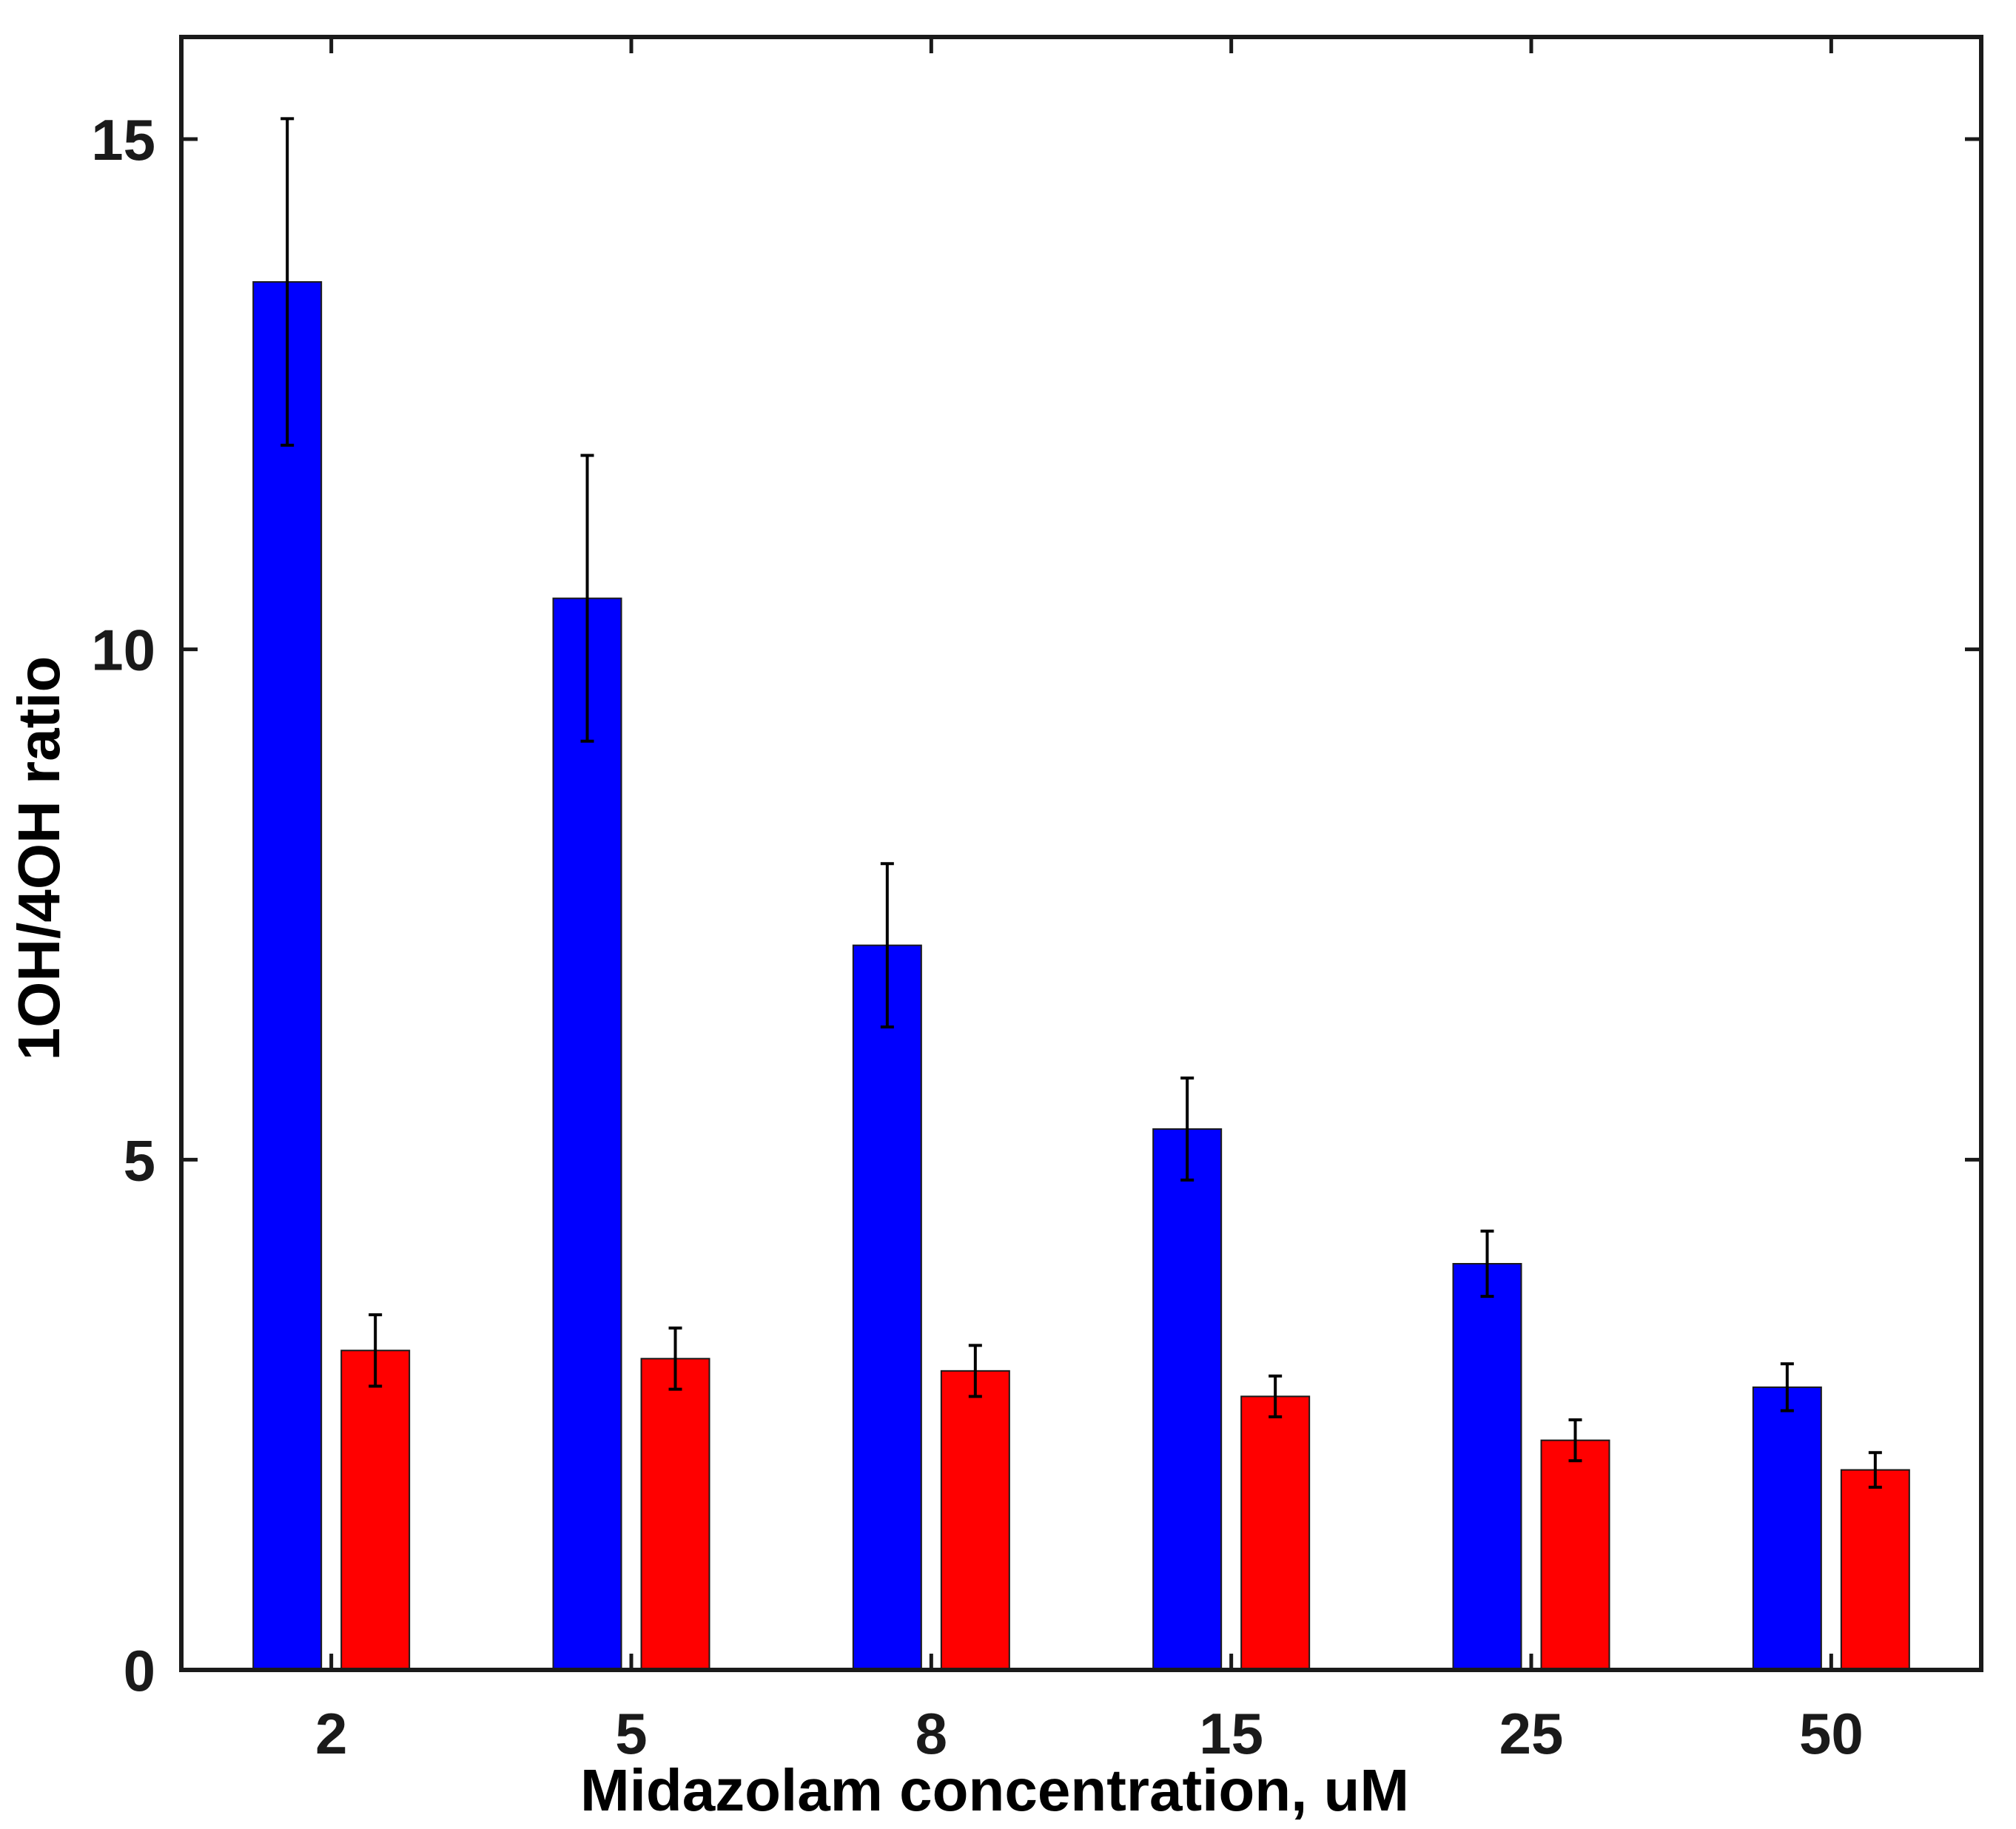  Describe the element at coordinates (139, 1671) in the screenshot. I see `y-tick-label-0: 0` at that location.